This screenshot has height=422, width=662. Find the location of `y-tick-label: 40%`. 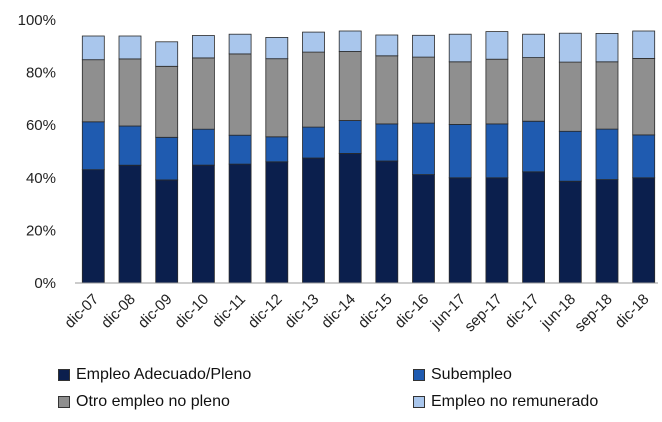

y-tick-label: 40% is located at coordinates (41, 178).